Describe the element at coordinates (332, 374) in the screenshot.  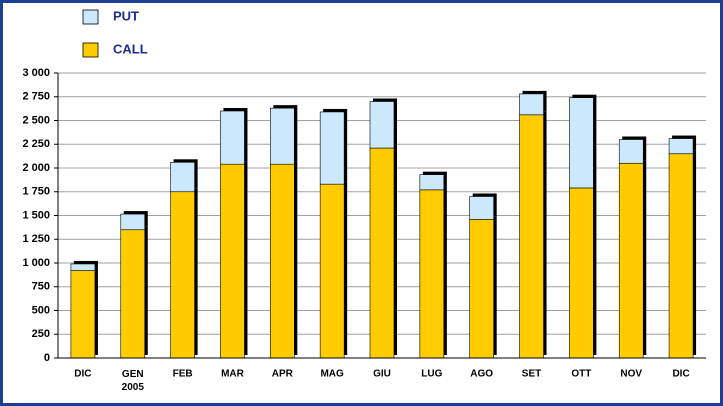
I see `x-tick-label: MAG` at that location.